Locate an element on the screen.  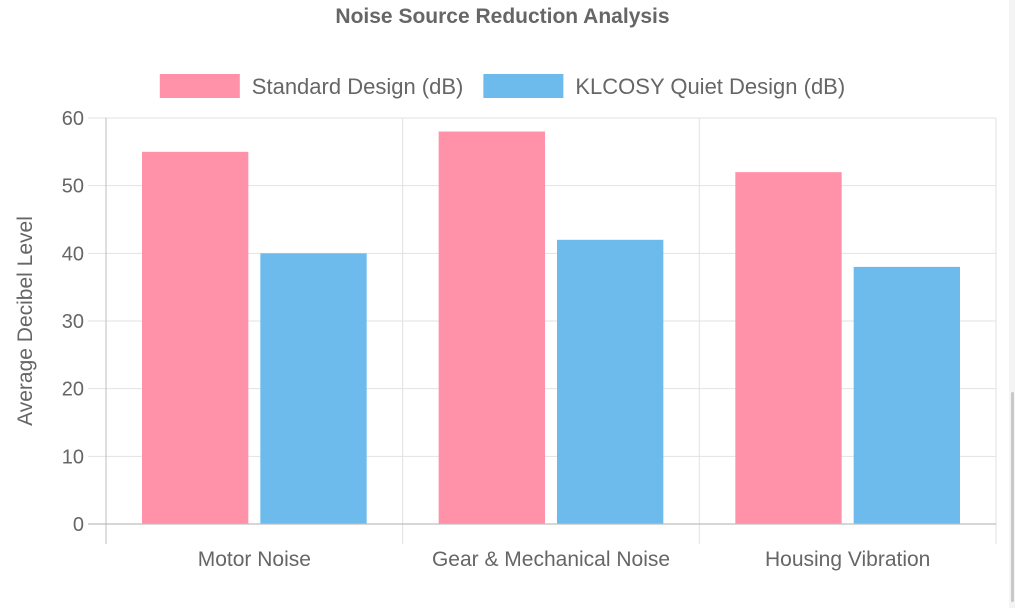
x-tick-label: Gear & Mechanical Noise is located at coordinates (551, 559).